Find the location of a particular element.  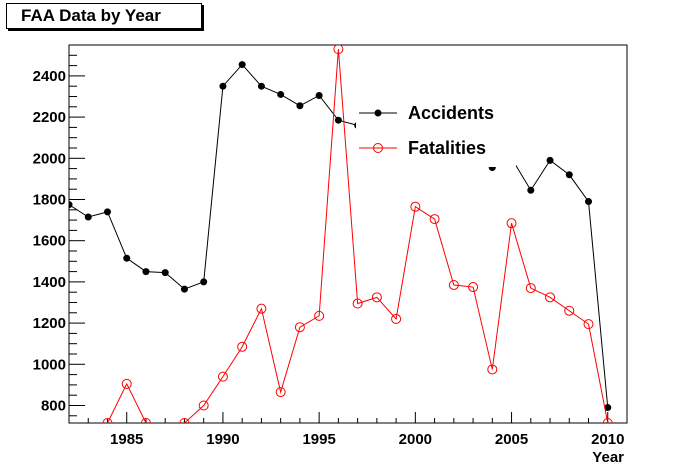

legend-fatalities-marker is located at coordinates (378, 148).